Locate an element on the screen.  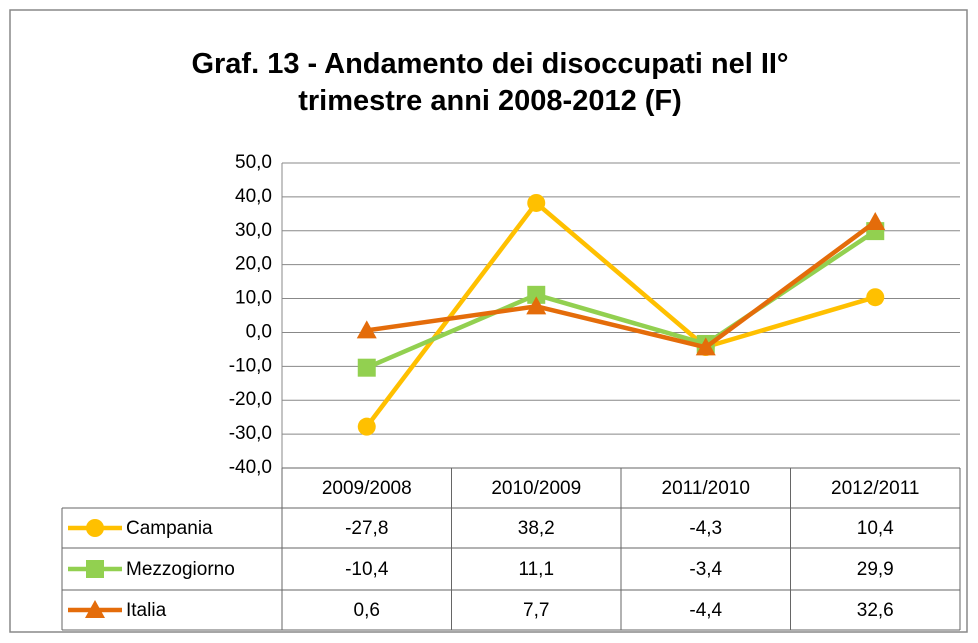
legend-label: Campania is located at coordinates (169, 528).